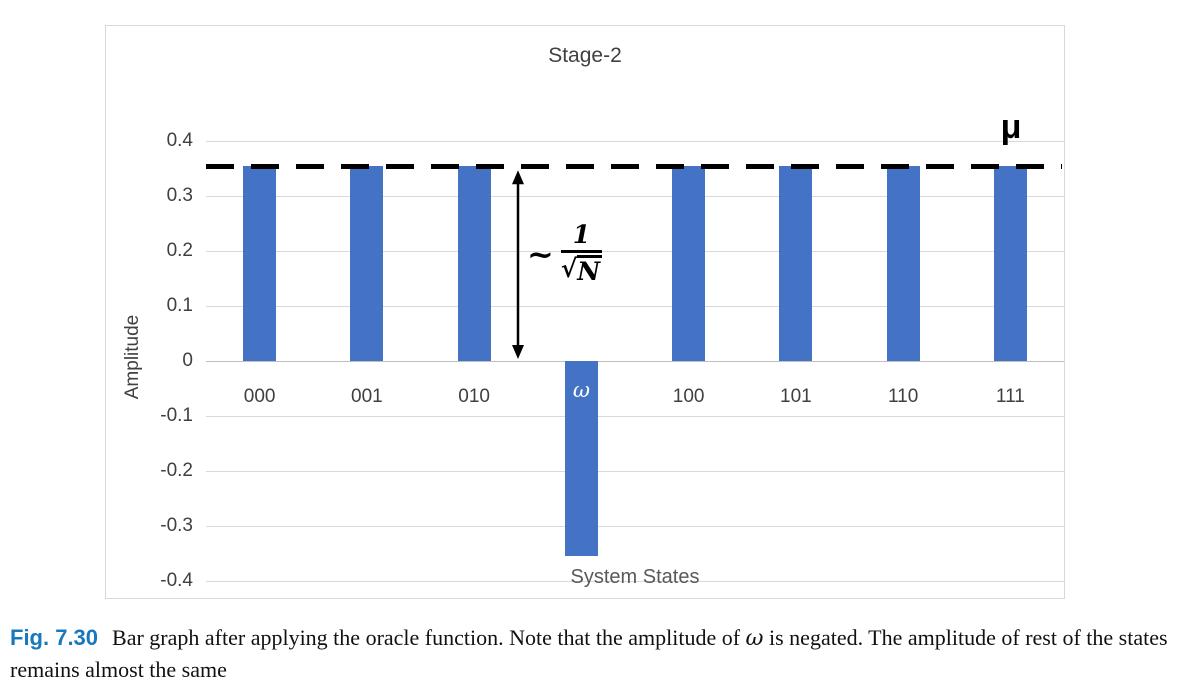 This screenshot has height=692, width=1177. What do you see at coordinates (634, 166) in the screenshot?
I see `mean-dashed-line` at bounding box center [634, 166].